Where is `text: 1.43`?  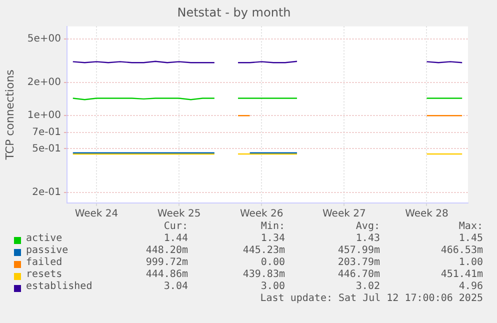 text: 1.43 is located at coordinates (368, 238).